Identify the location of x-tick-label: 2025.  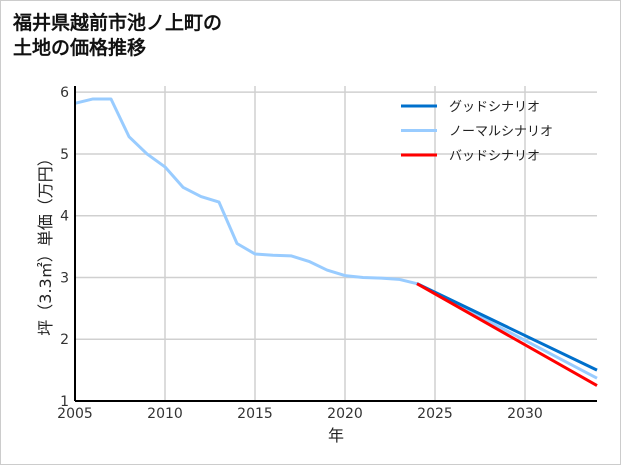
(435, 414).